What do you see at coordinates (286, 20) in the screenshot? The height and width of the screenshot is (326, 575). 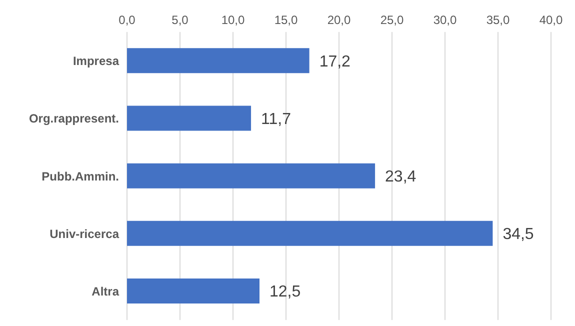 I see `x-tick-label: 15,0` at bounding box center [286, 20].